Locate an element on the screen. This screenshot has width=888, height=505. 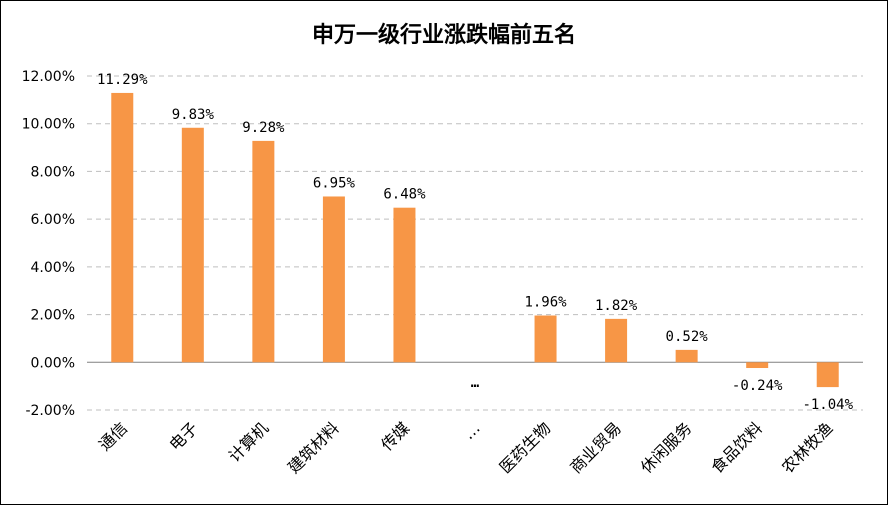
y-tick-label: 12.00% is located at coordinates (48, 77).